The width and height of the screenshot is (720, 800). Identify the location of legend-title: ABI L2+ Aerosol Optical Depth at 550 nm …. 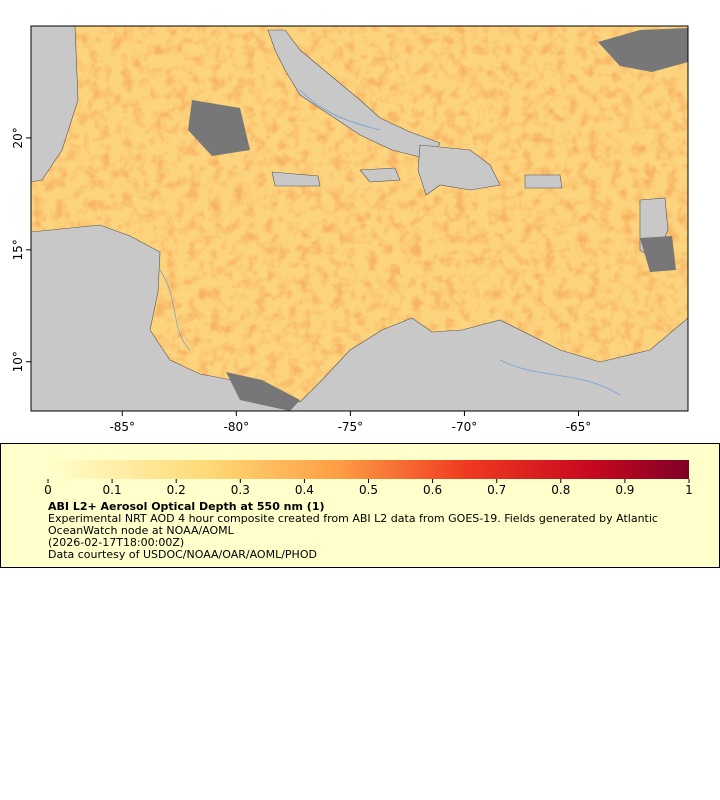
(186, 506).